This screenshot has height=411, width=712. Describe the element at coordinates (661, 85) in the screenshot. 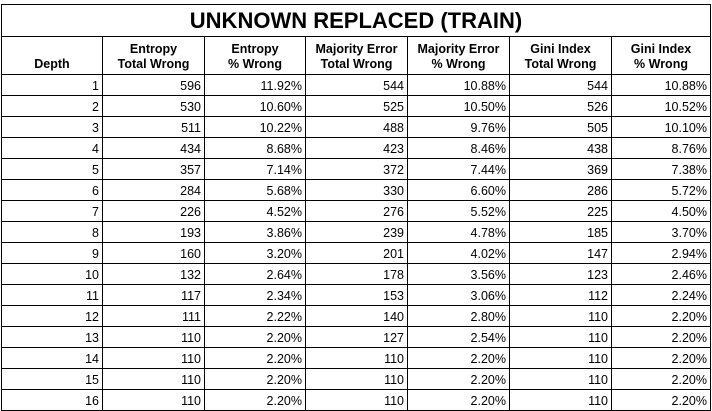

I see `cell-gini-pct: 10.88%` at that location.